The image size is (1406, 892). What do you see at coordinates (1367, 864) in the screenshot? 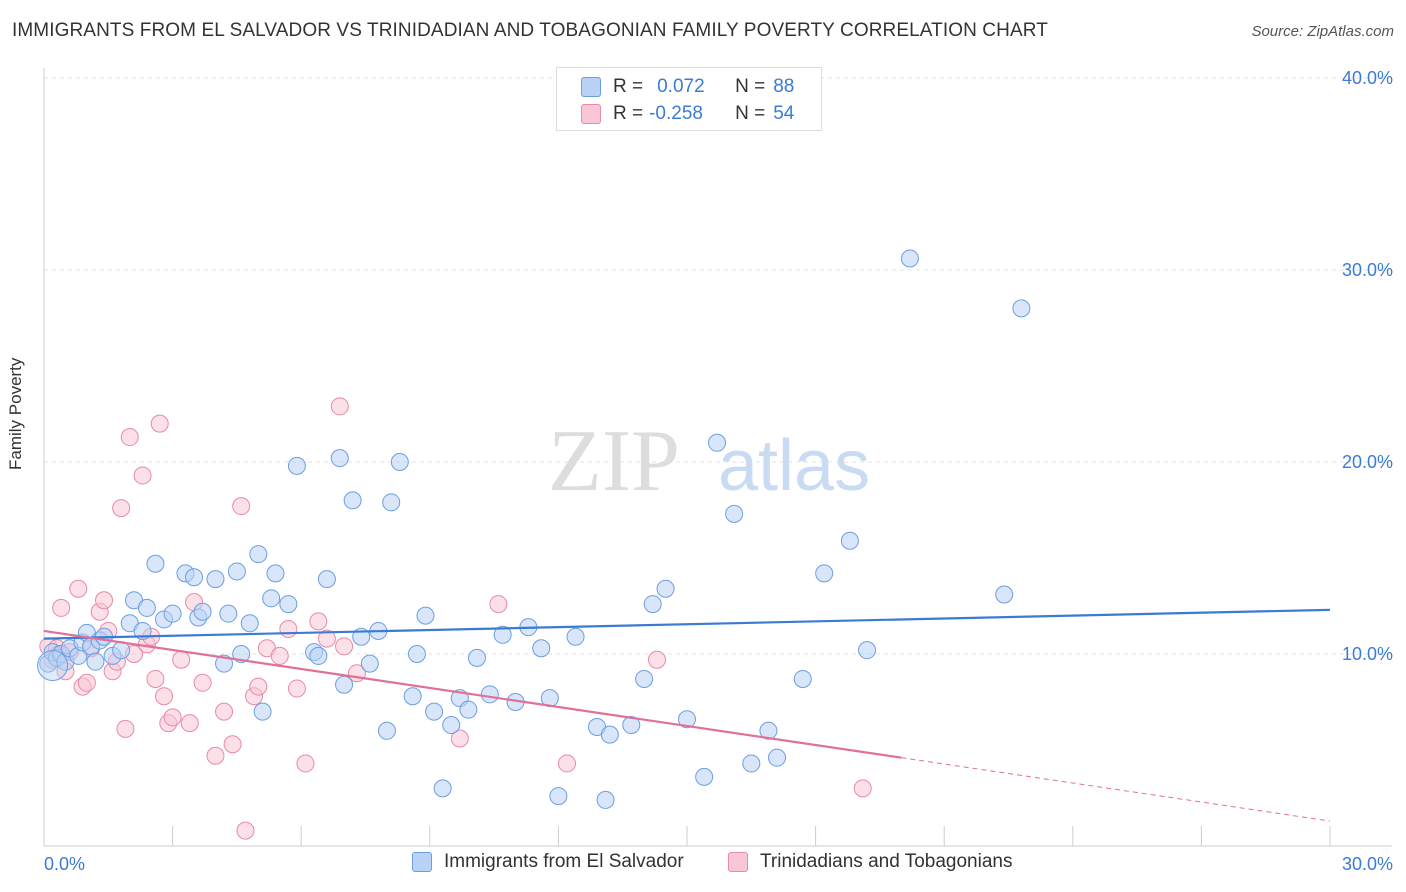
I see `x-tick-label: 30.0%` at bounding box center [1367, 864].